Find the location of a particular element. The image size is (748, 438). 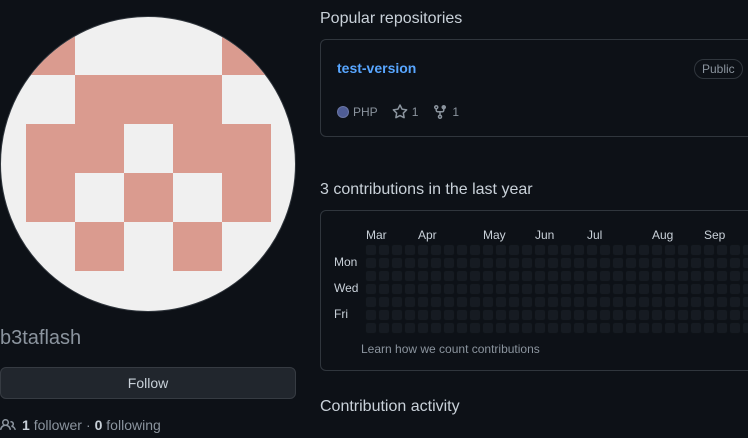

repo-name-link: test-version is located at coordinates (377, 68).